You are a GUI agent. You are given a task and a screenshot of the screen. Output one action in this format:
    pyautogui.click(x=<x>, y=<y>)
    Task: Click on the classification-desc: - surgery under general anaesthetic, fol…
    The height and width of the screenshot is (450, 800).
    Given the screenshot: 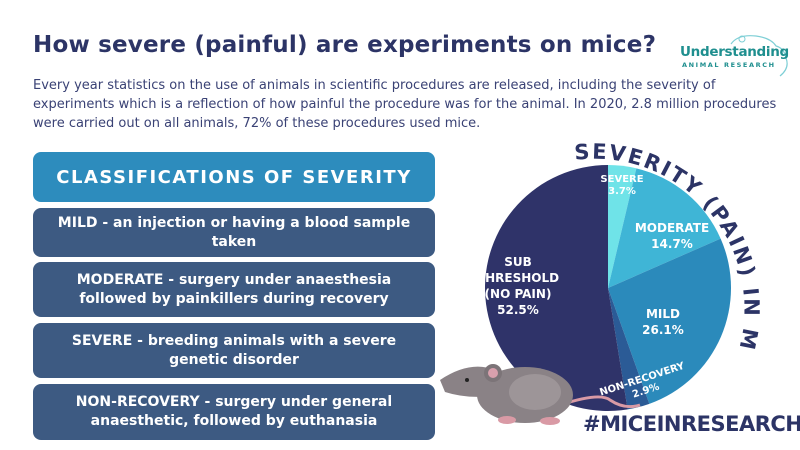 What is the action you would take?
    pyautogui.click(x=241, y=411)
    